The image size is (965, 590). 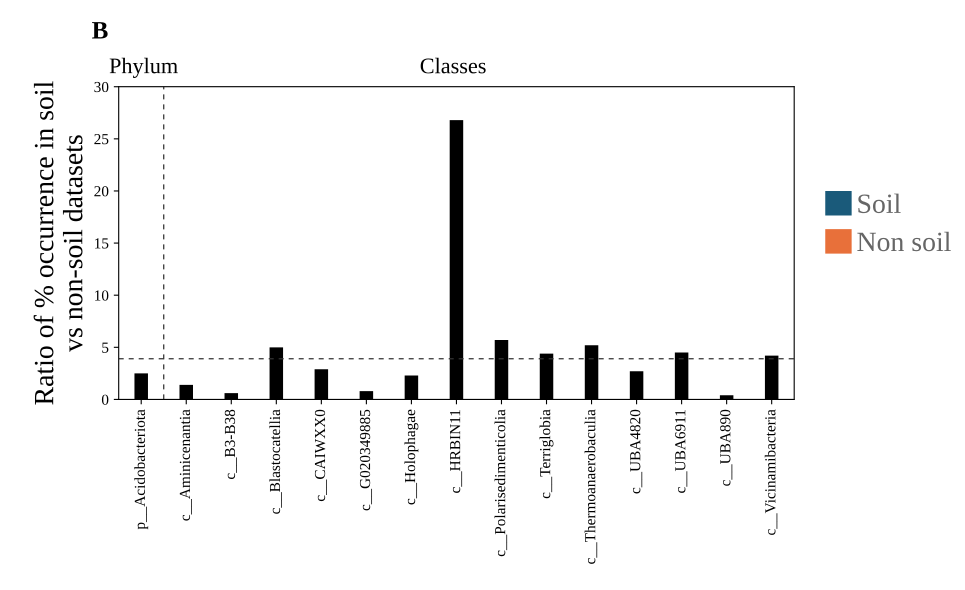 I want to click on legend-label: Soil, so click(x=879, y=204).